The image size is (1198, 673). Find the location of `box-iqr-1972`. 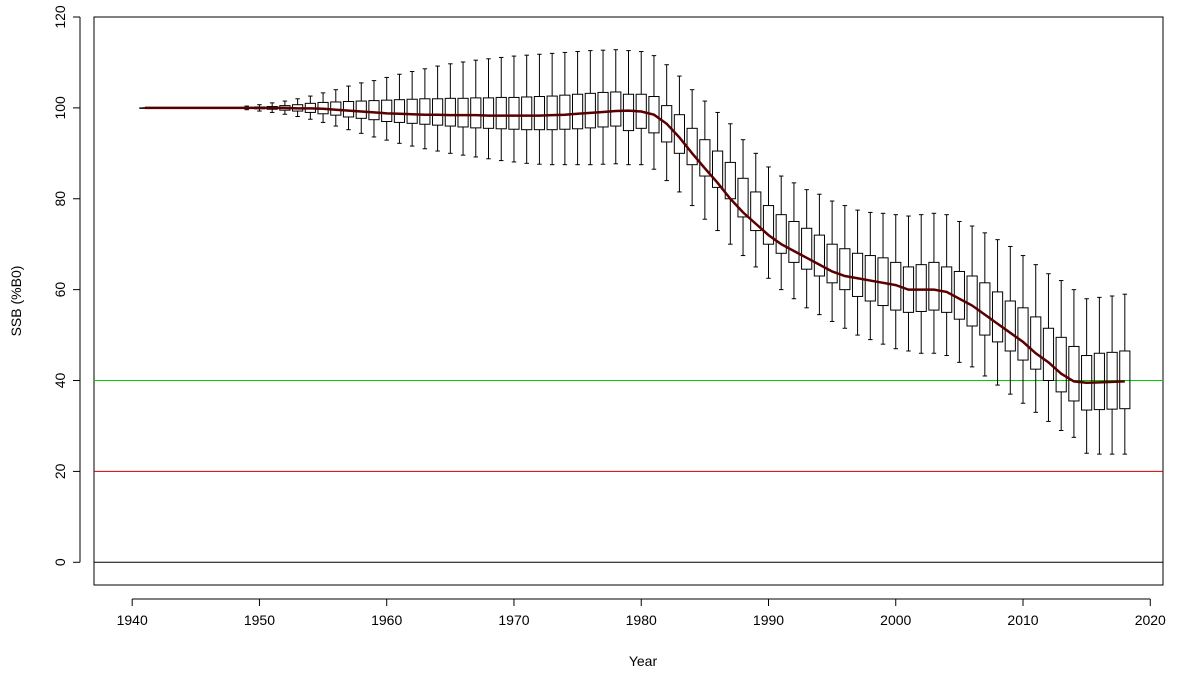

box-iqr-1972 is located at coordinates (539, 113).